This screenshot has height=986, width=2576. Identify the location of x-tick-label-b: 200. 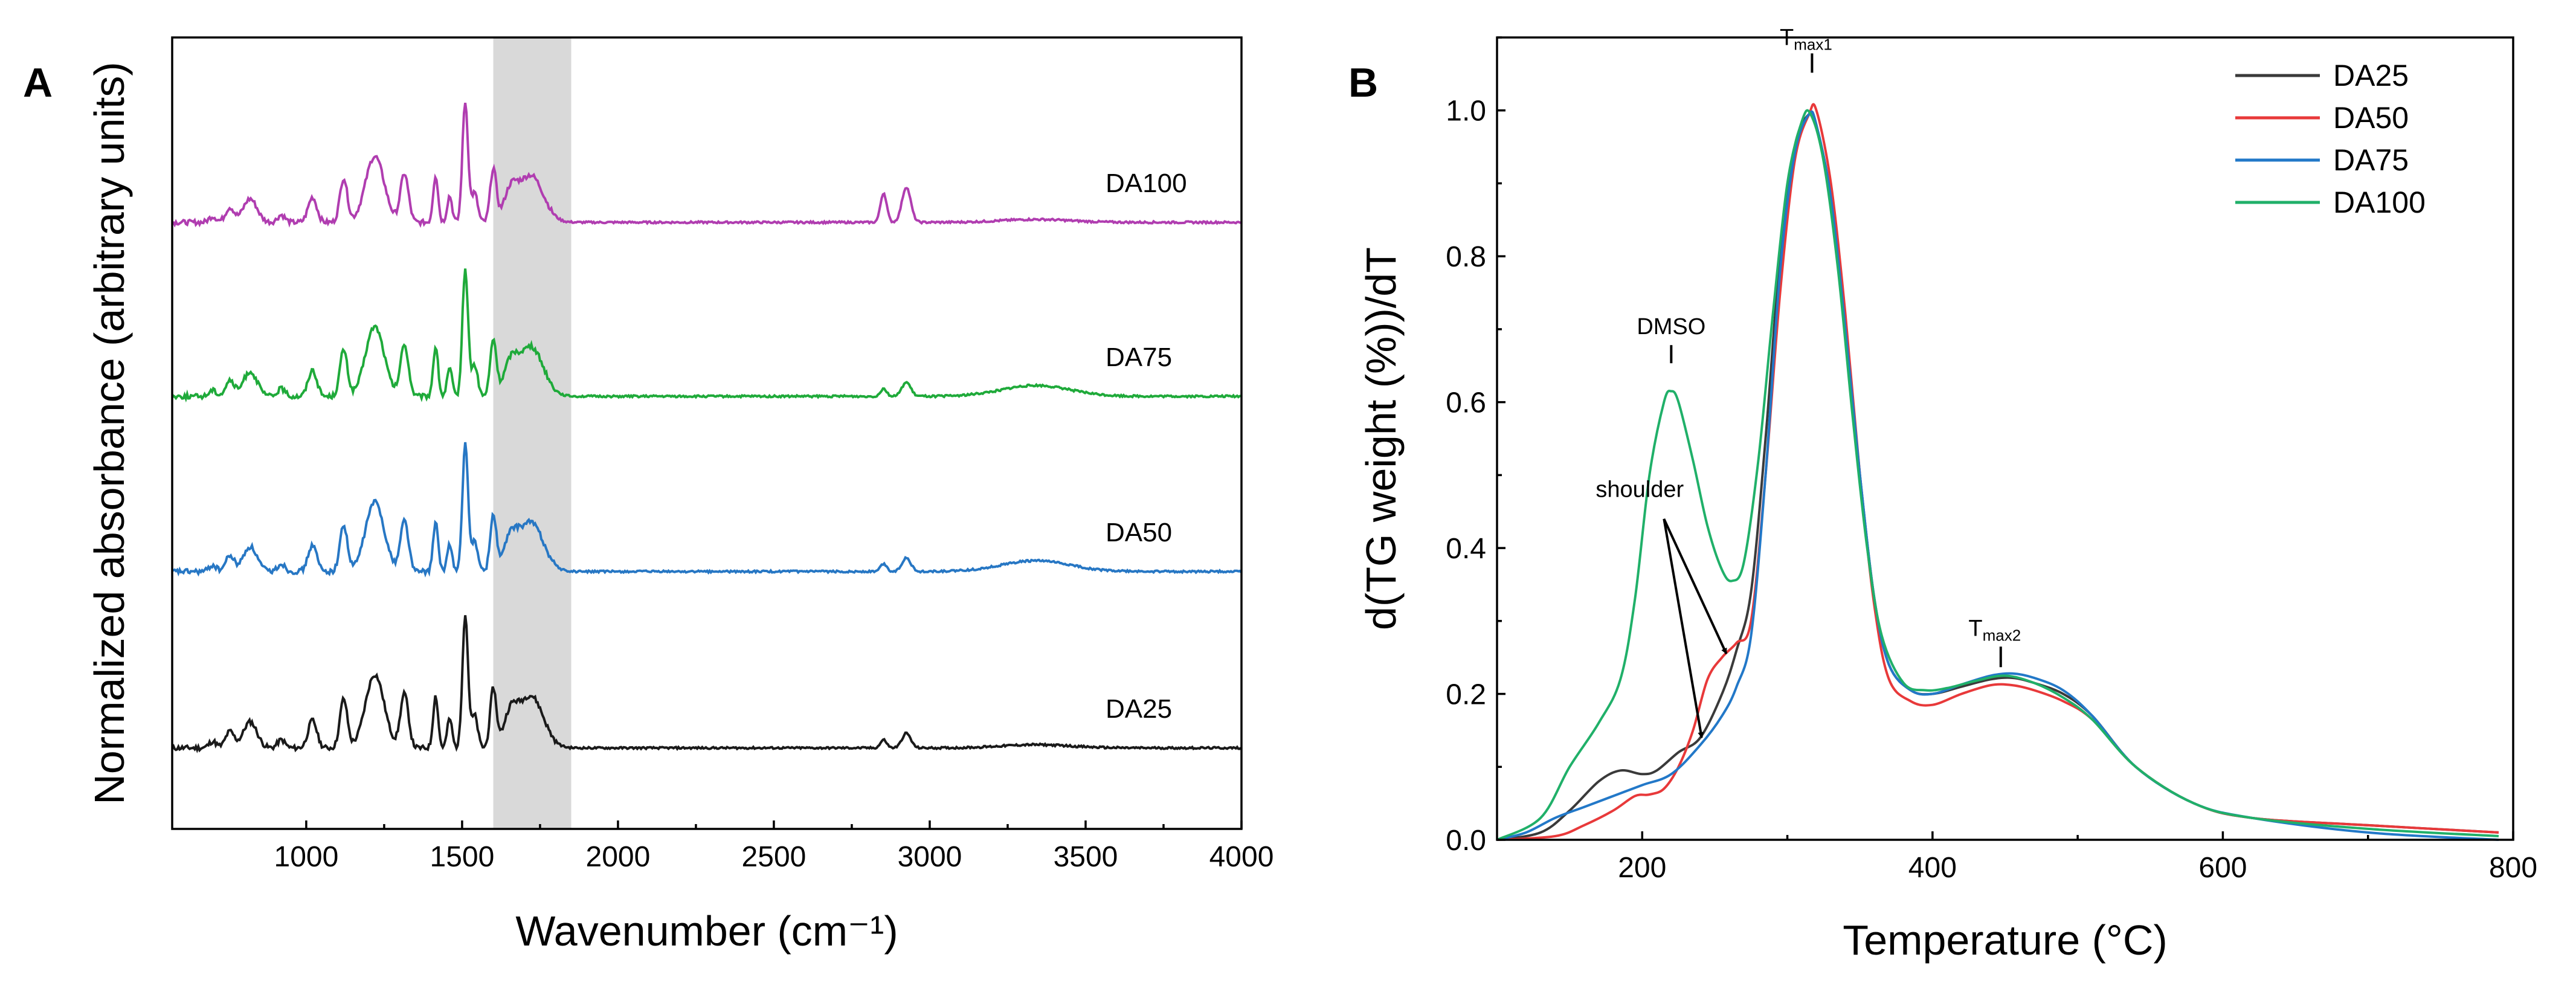
(1642, 868).